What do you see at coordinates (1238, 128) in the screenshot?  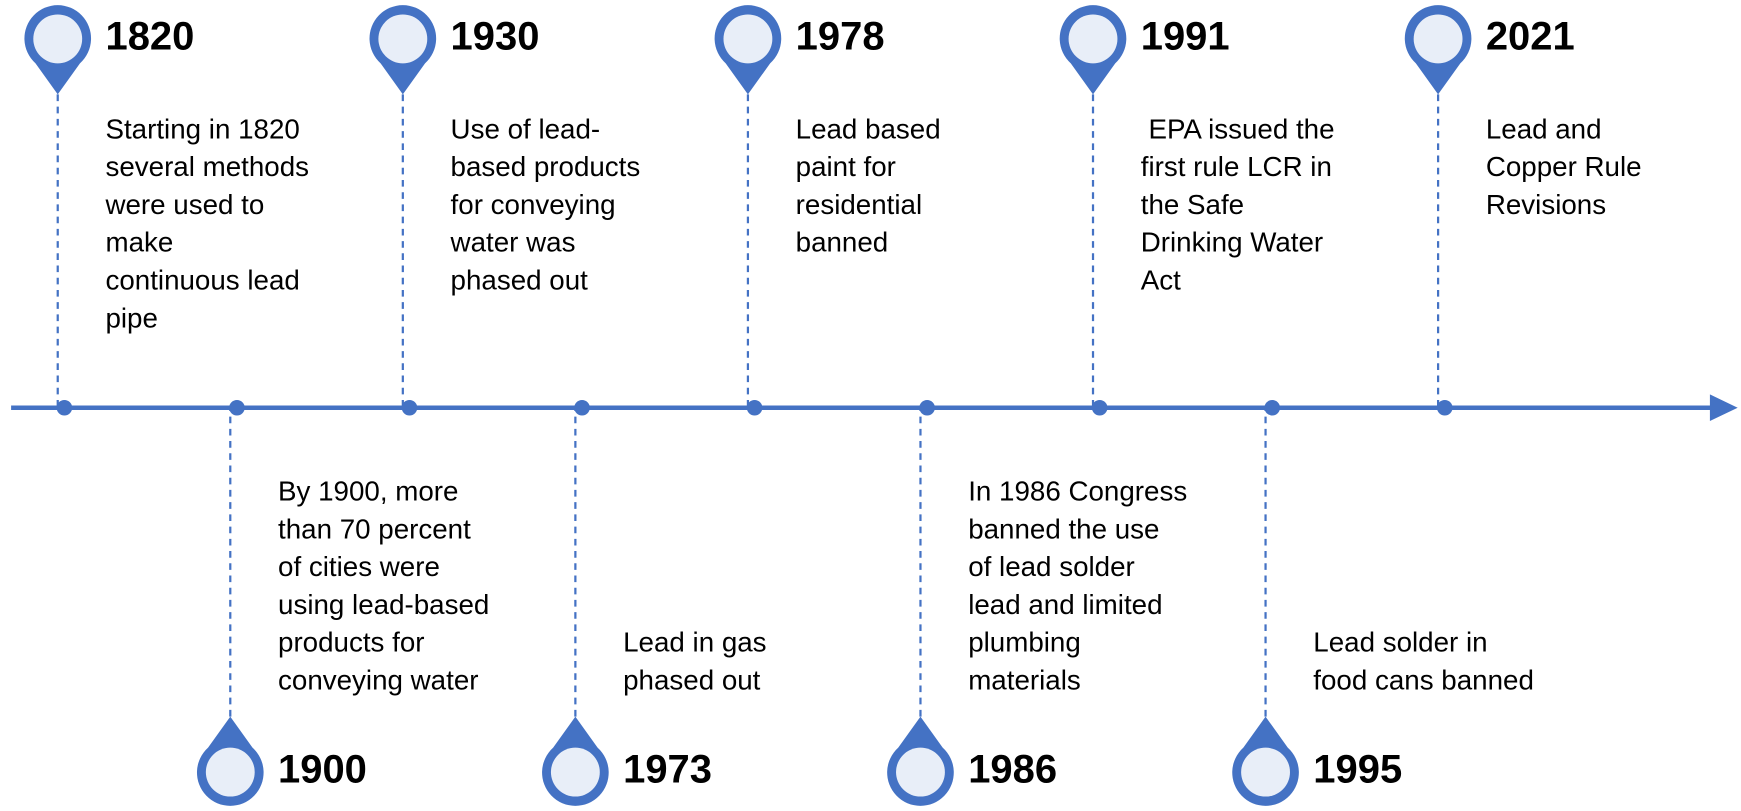 I see `description-line: EPA issued the` at bounding box center [1238, 128].